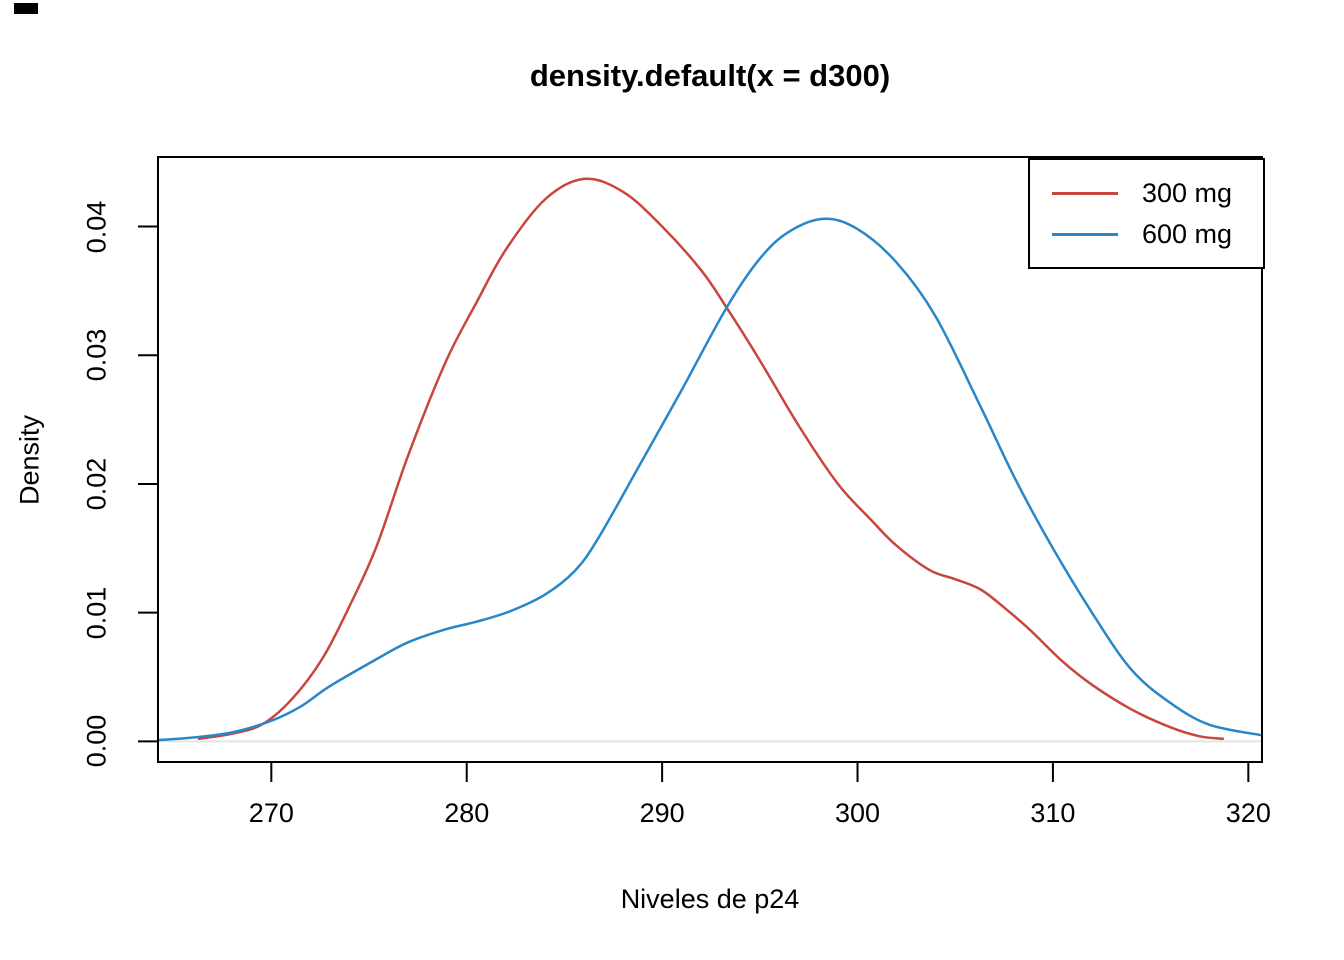 Image resolution: width=1344 pixels, height=960 pixels. What do you see at coordinates (96, 355) in the screenshot?
I see `y-tick-label: 0.03` at bounding box center [96, 355].